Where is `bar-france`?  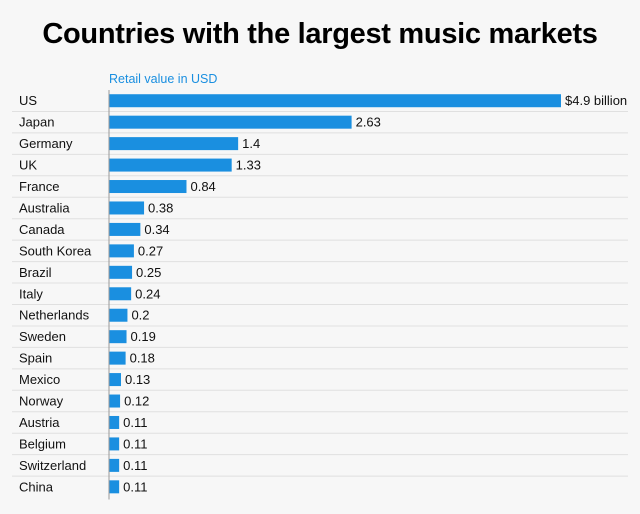 bar-france is located at coordinates (148, 187).